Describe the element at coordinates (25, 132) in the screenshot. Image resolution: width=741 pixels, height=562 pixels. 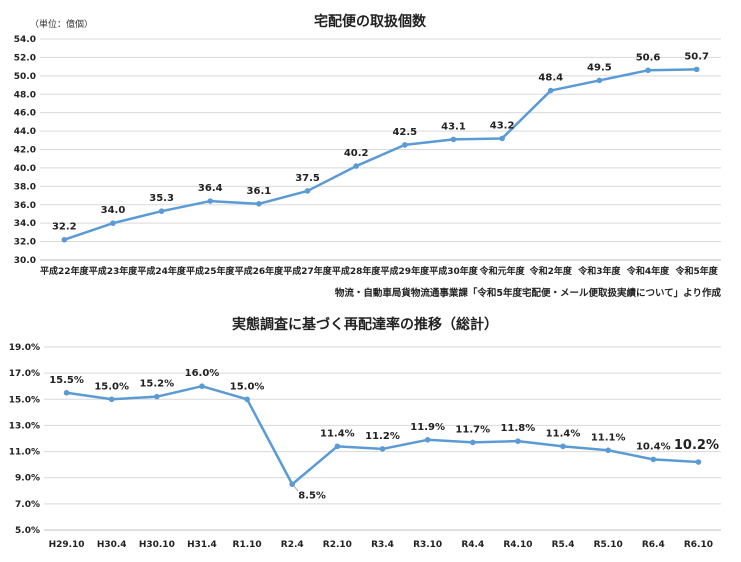
I see `y-tick-label: 44.0` at that location.